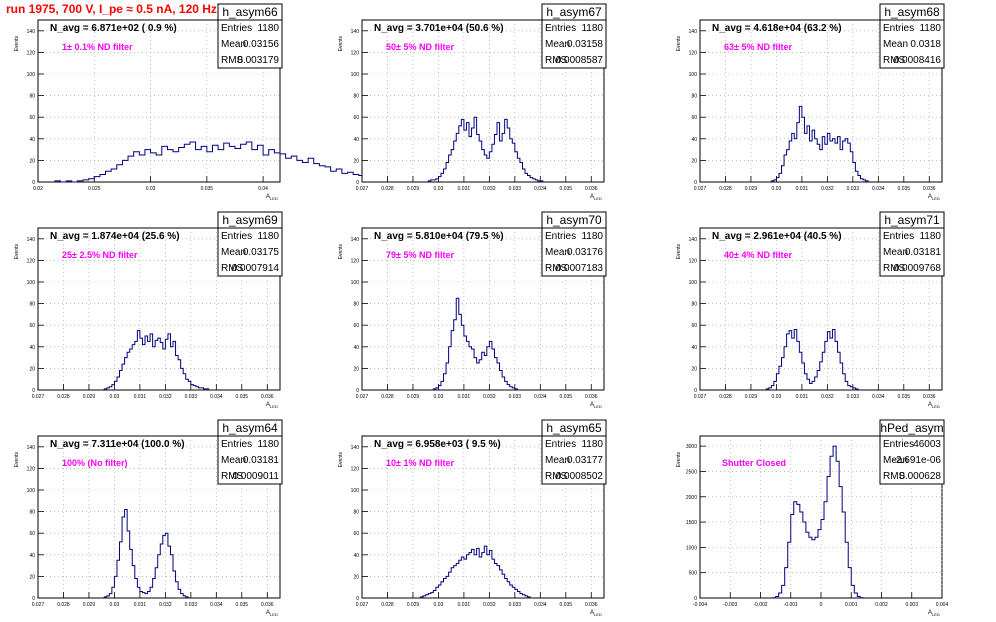 This screenshot has width=996, height=622. What do you see at coordinates (439, 28) in the screenshot?
I see `n-avg-label: N_avg = 3.701e+04 (50.6 %)` at bounding box center [439, 28].